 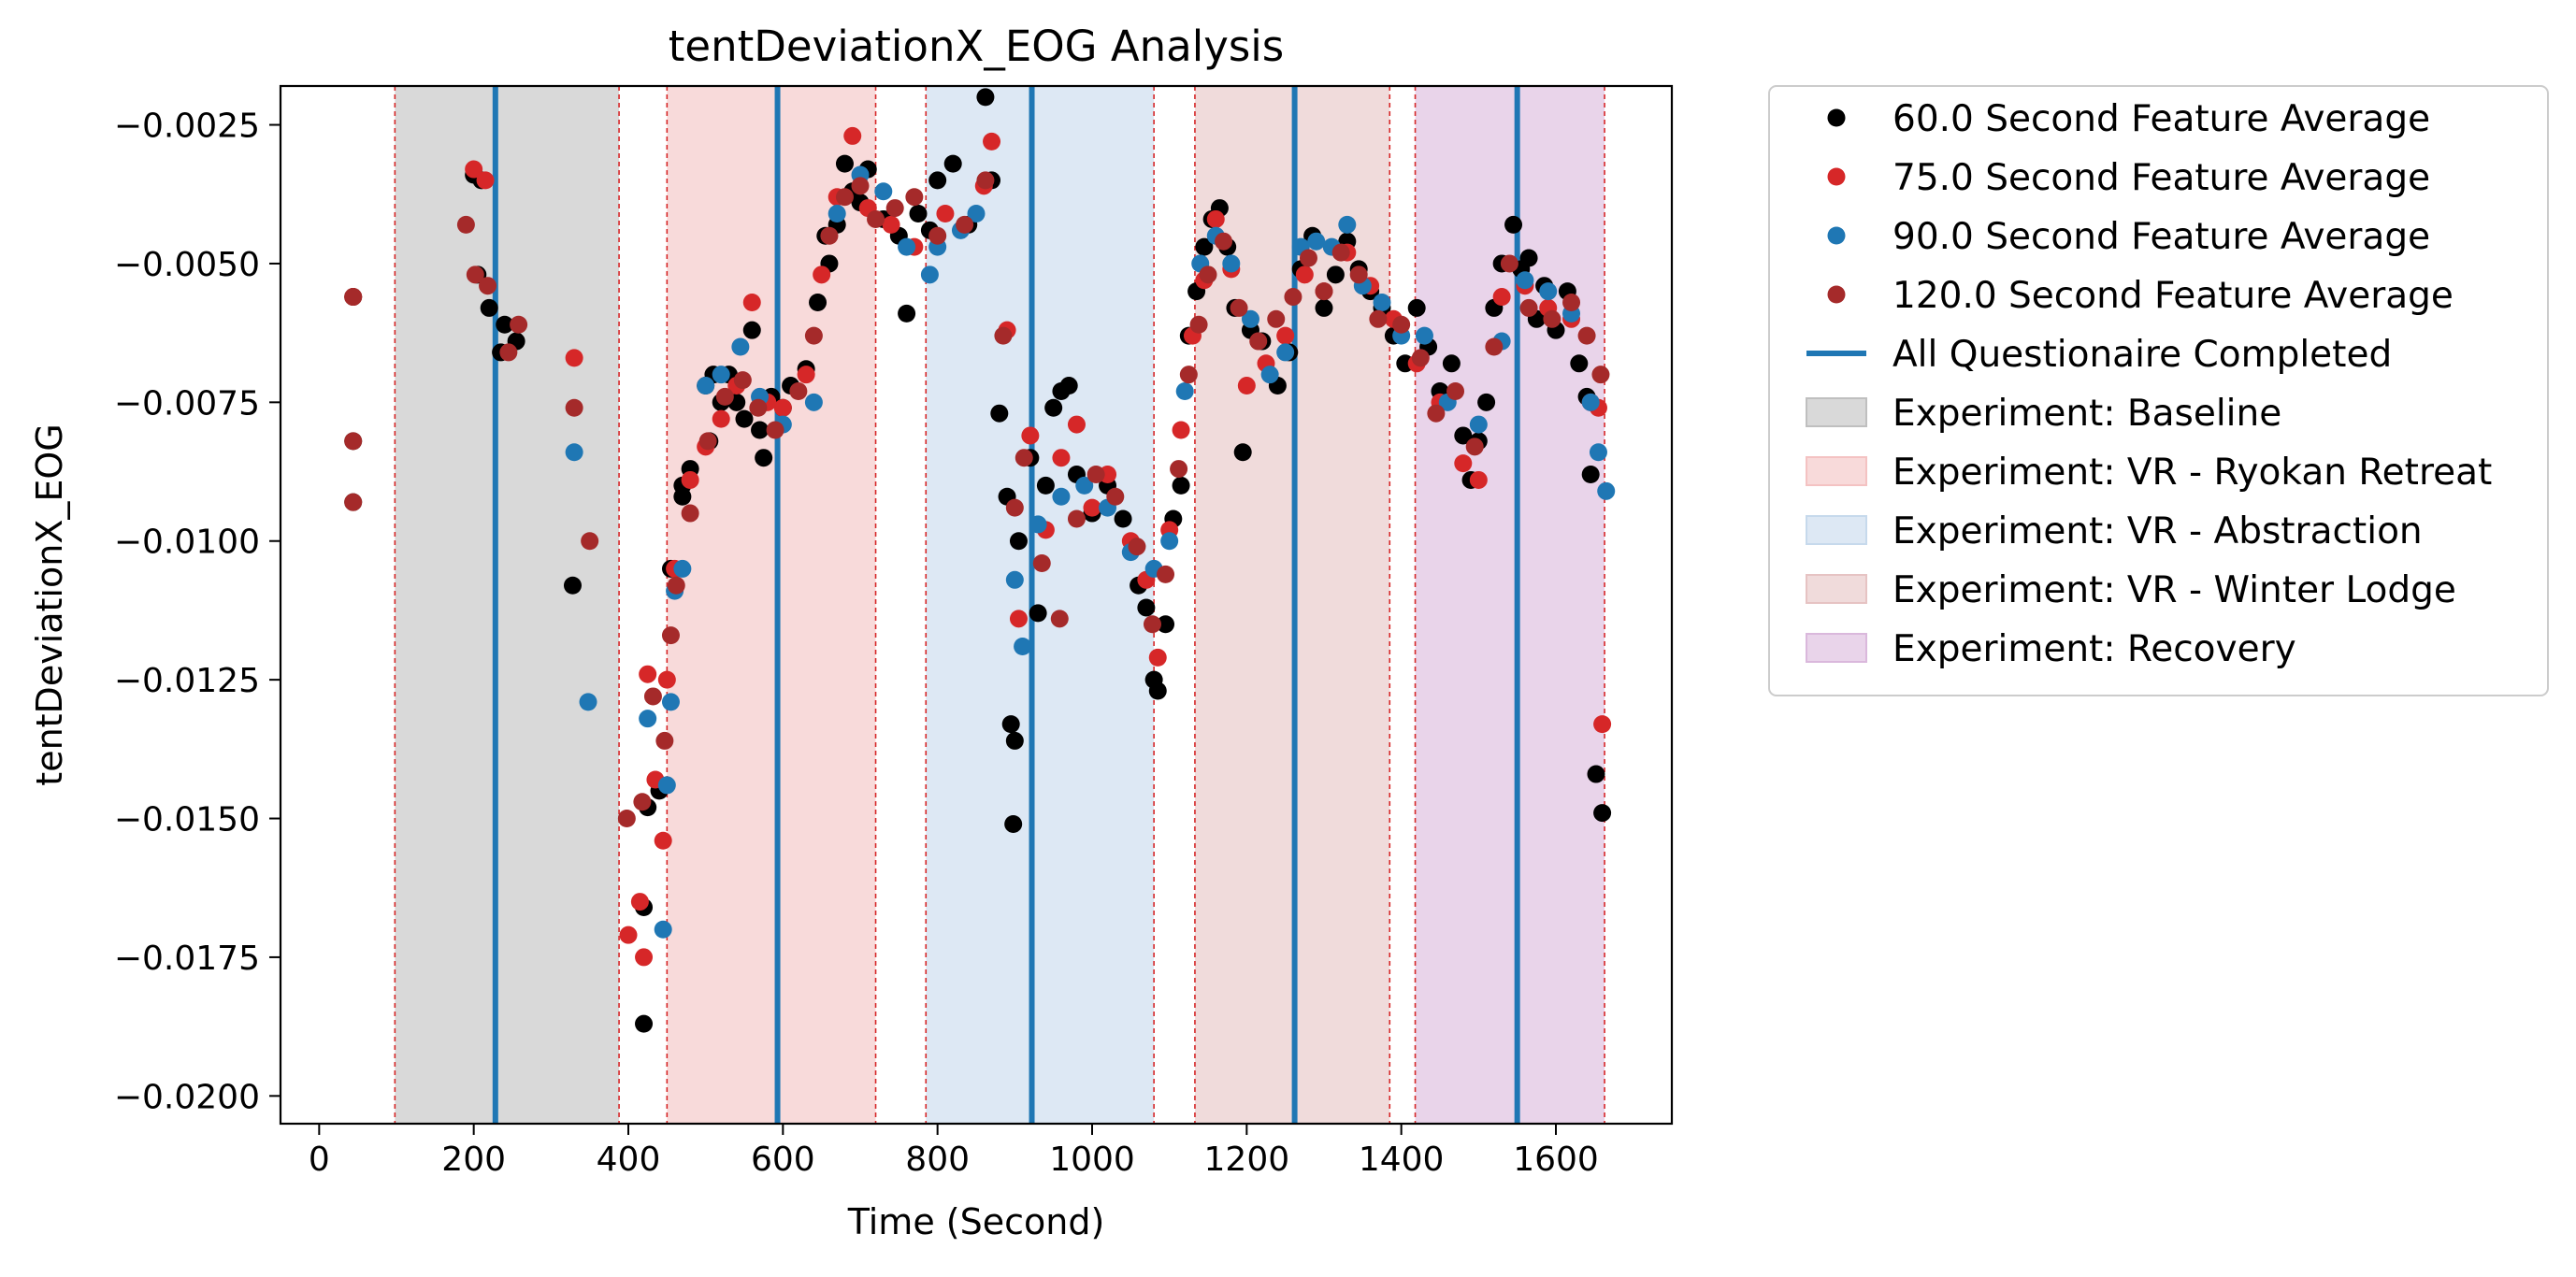 What do you see at coordinates (187, 820) in the screenshot?
I see `y-tick-label-2: −0.0150` at bounding box center [187, 820].